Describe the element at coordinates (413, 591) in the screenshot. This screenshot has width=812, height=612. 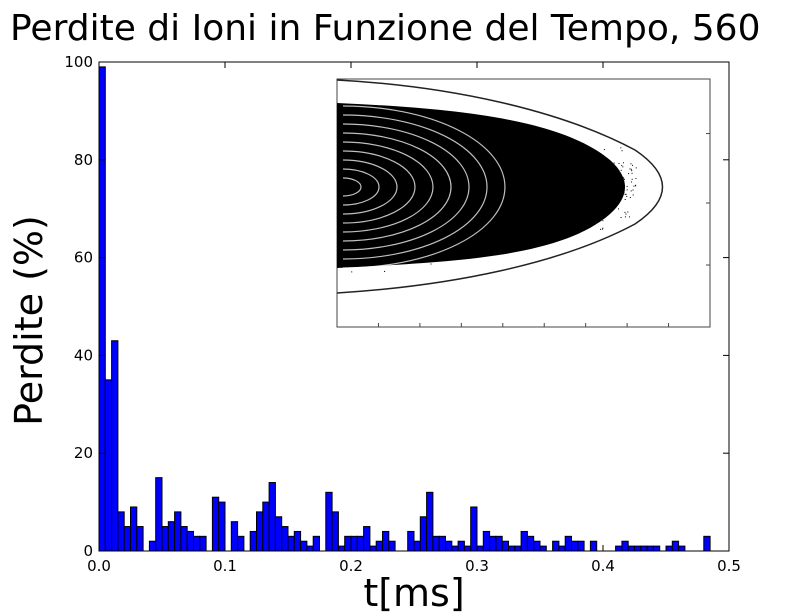
I see `x-axis-label: t[ms]` at that location.